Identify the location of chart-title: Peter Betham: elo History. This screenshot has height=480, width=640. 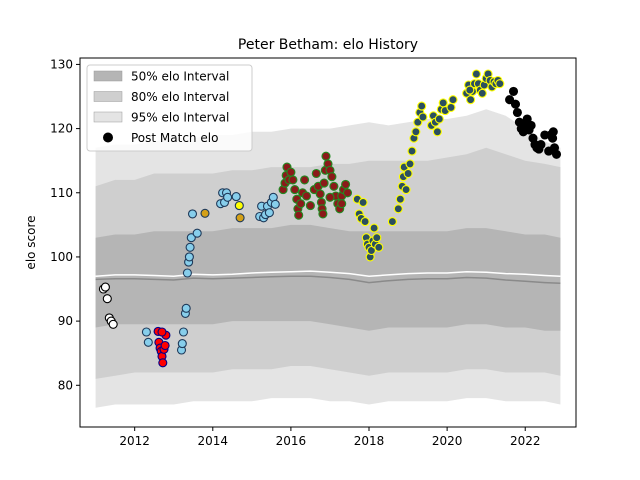
(328, 45).